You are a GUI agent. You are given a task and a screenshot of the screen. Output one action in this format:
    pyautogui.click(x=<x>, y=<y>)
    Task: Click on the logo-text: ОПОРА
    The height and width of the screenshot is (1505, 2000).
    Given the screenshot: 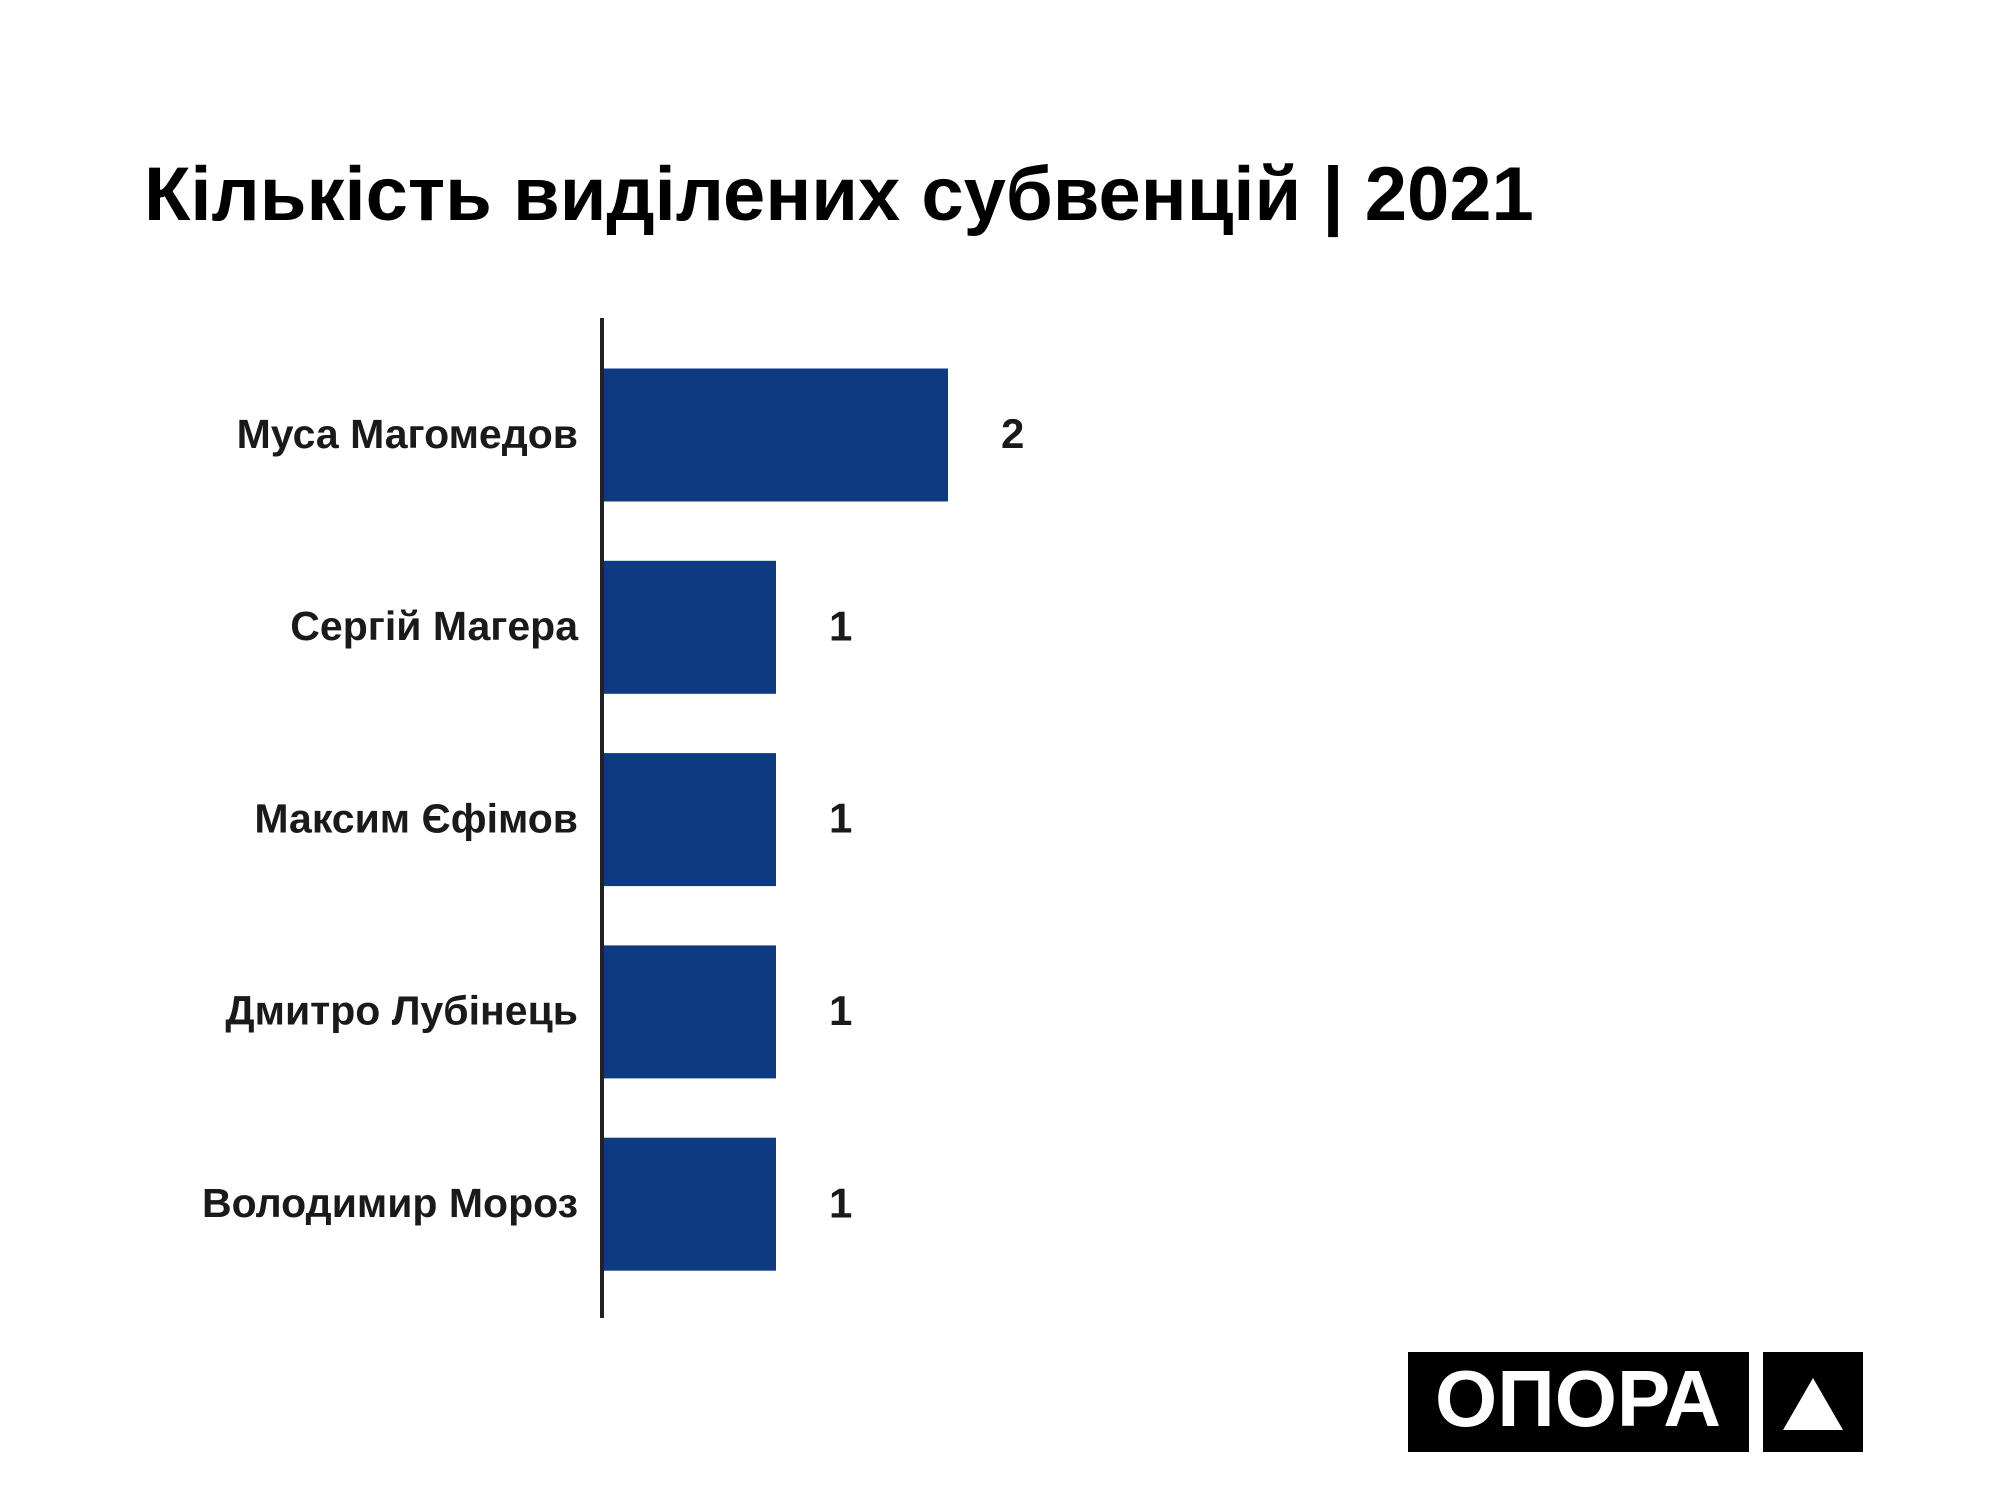 What is the action you would take?
    pyautogui.click(x=1578, y=1398)
    